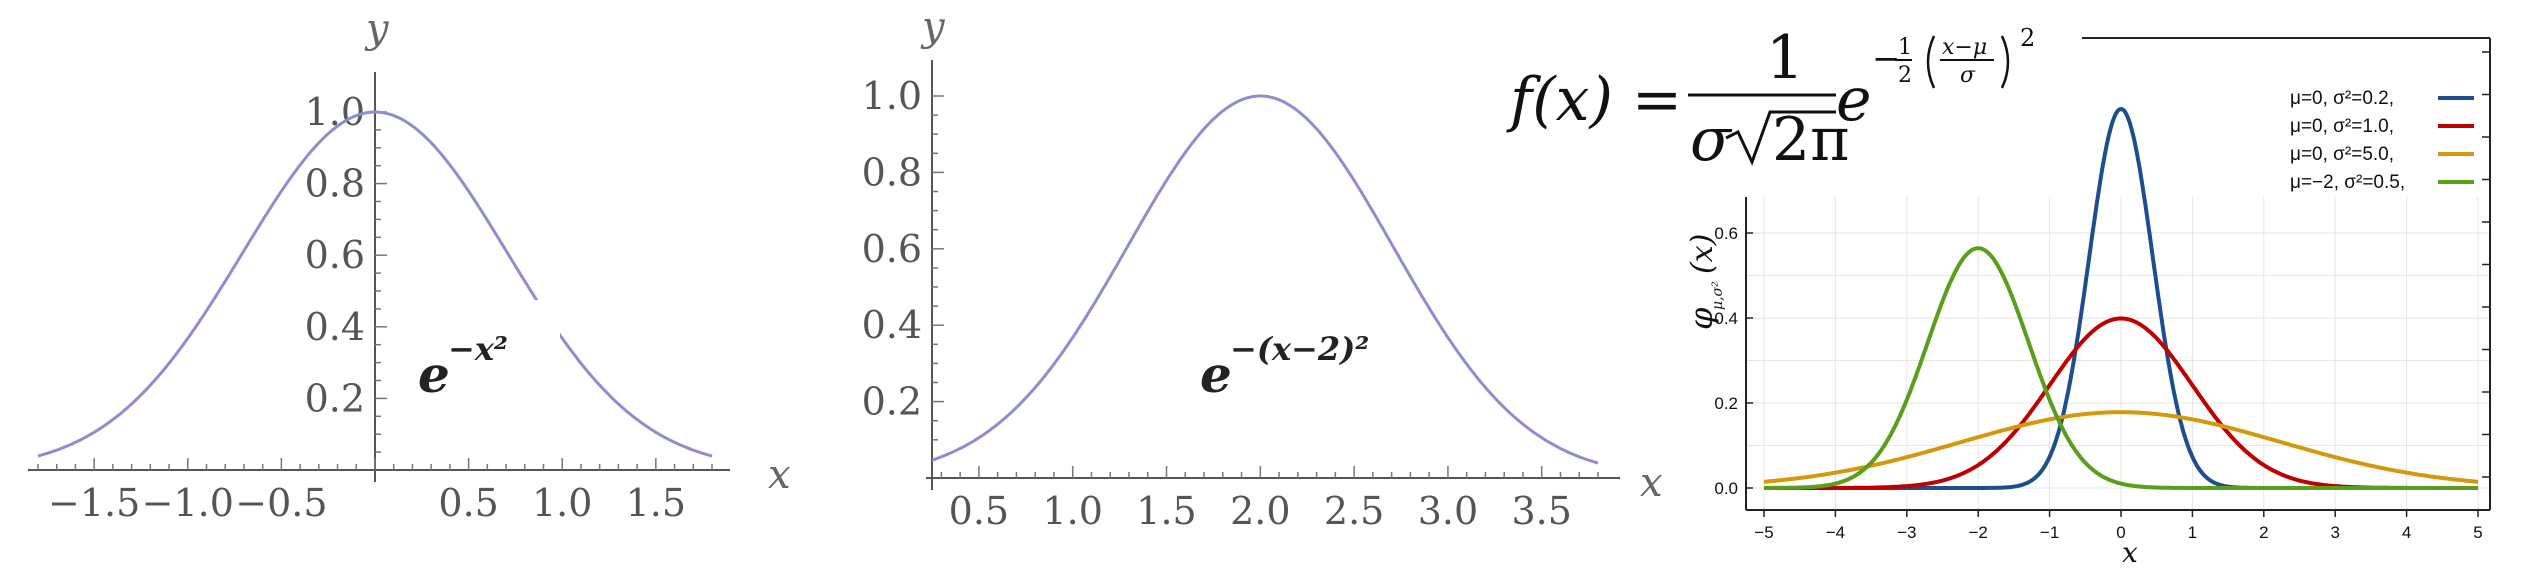 The image size is (2526, 584). Describe the element at coordinates (2192, 532) in the screenshot. I see `x-tick-label: 1` at that location.